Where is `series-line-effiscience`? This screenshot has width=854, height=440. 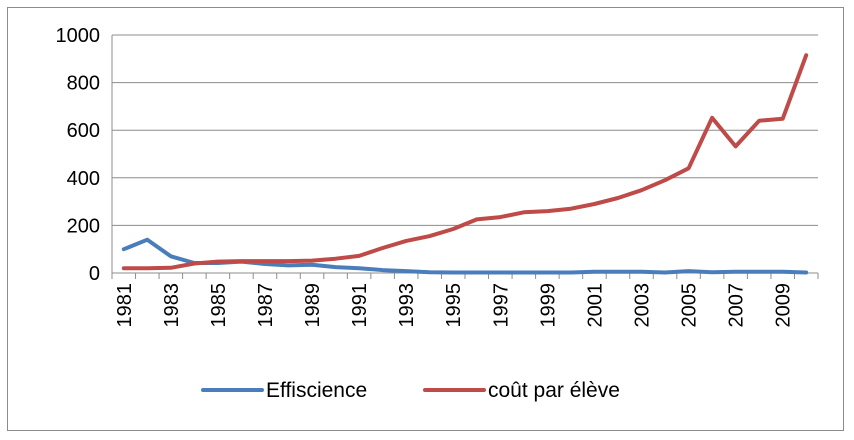
series-line-effiscience is located at coordinates (465, 256).